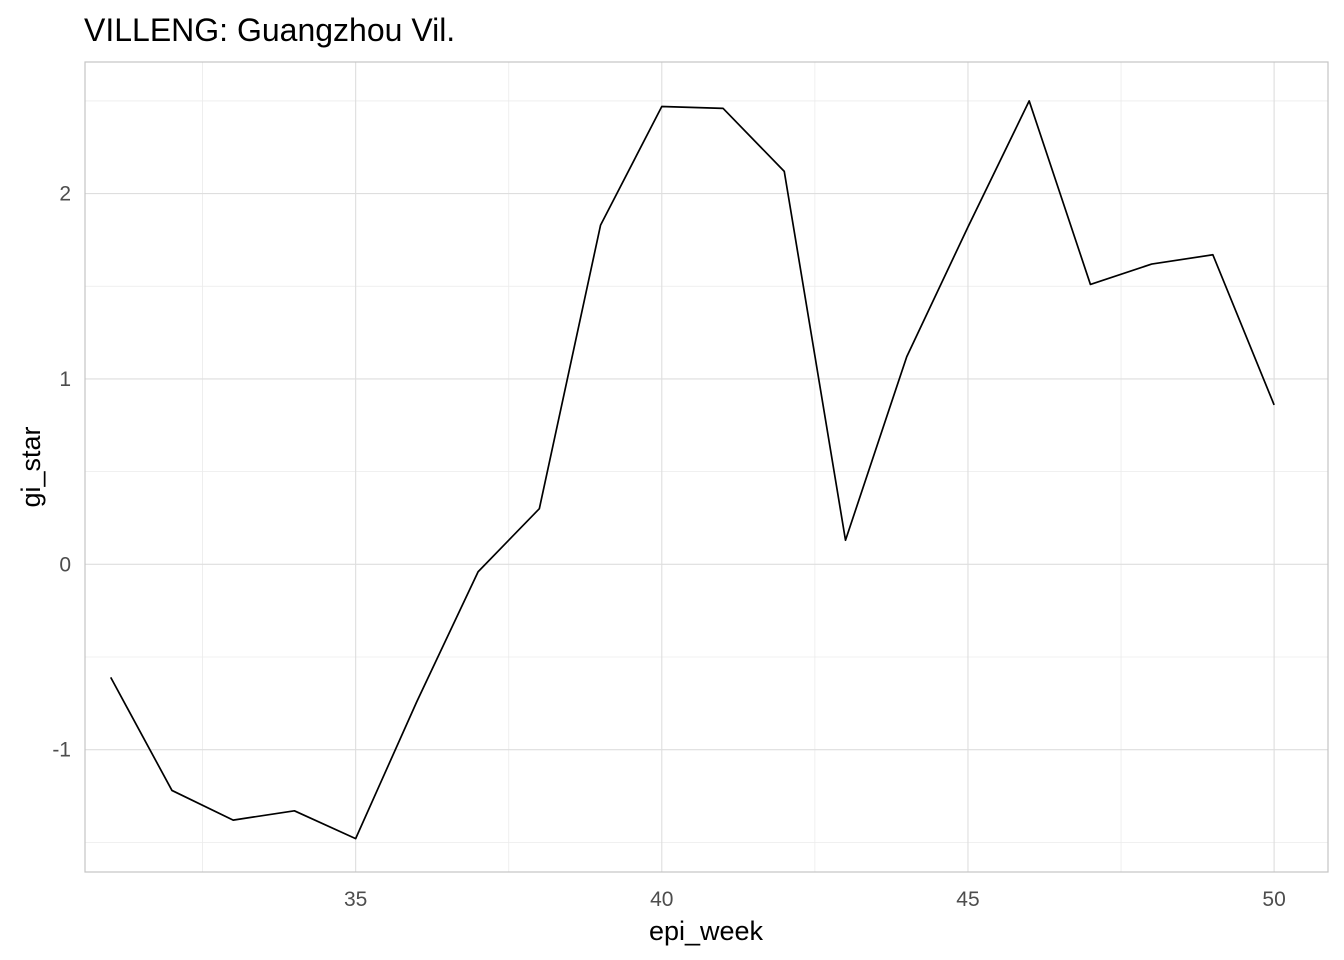 Image resolution: width=1344 pixels, height=960 pixels. What do you see at coordinates (967, 899) in the screenshot?
I see `x-tick-label: 45` at bounding box center [967, 899].